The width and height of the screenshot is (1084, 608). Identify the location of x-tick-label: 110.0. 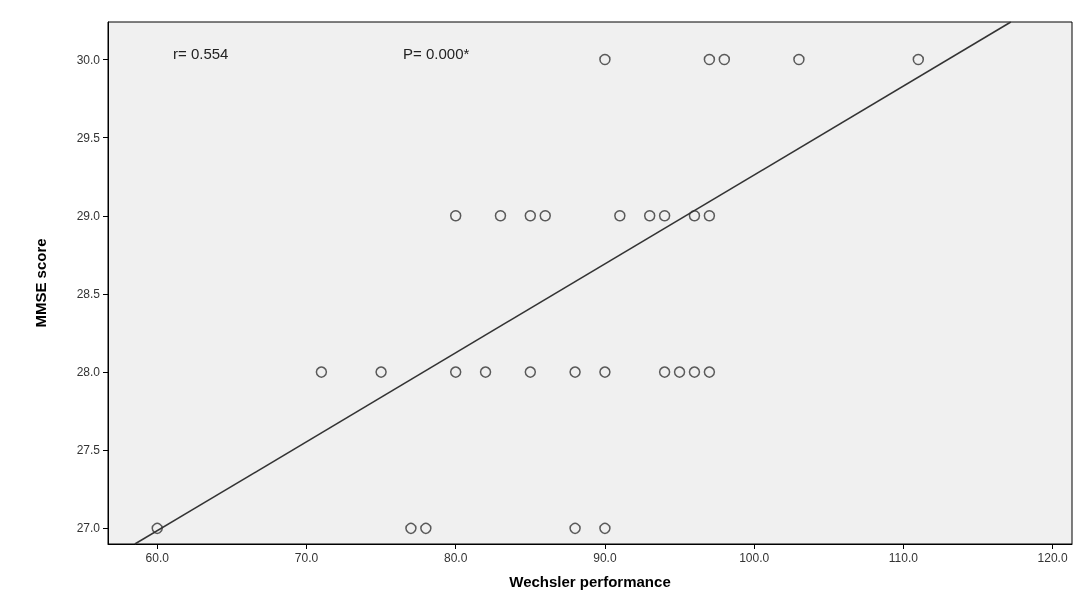
(903, 558).